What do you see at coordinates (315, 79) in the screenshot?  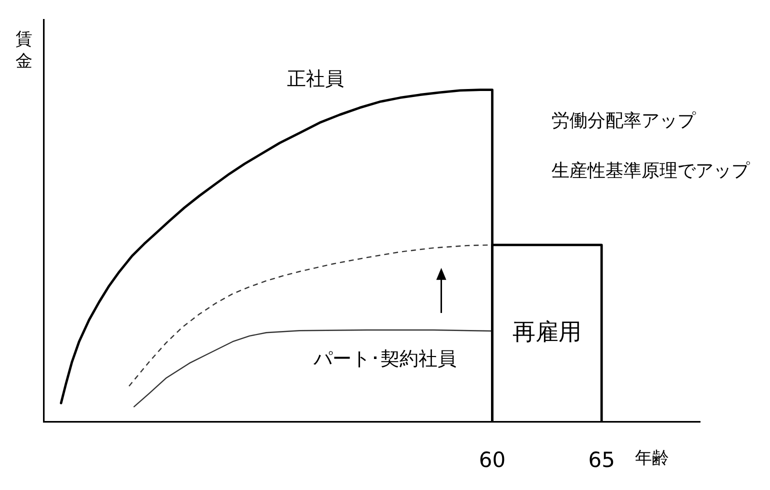 I see `series-label: 正社員` at bounding box center [315, 79].